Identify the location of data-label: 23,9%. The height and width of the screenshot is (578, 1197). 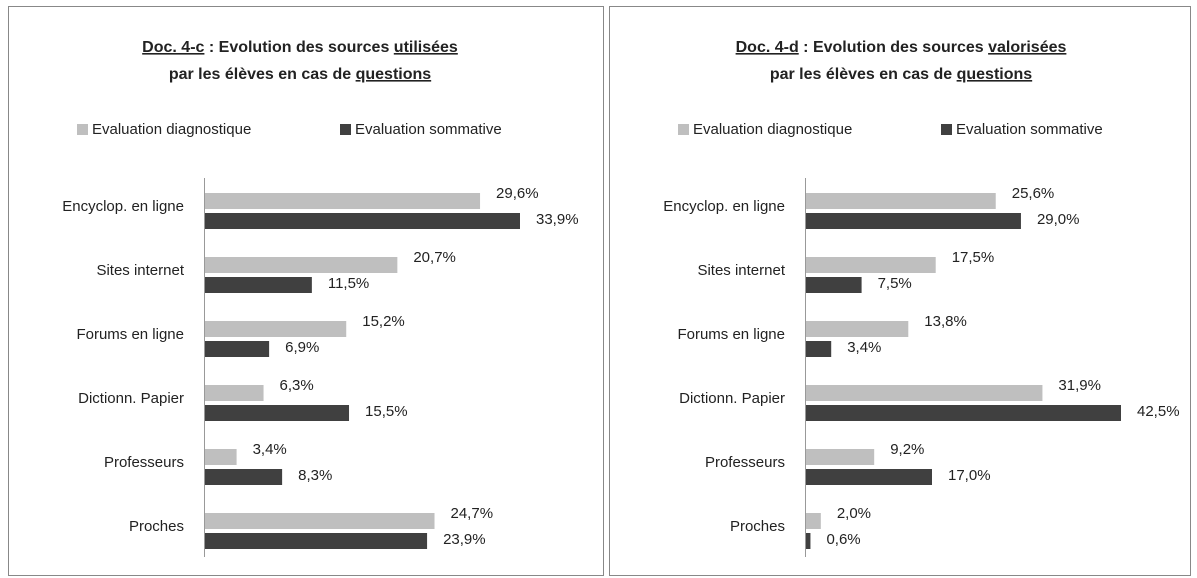
(464, 539).